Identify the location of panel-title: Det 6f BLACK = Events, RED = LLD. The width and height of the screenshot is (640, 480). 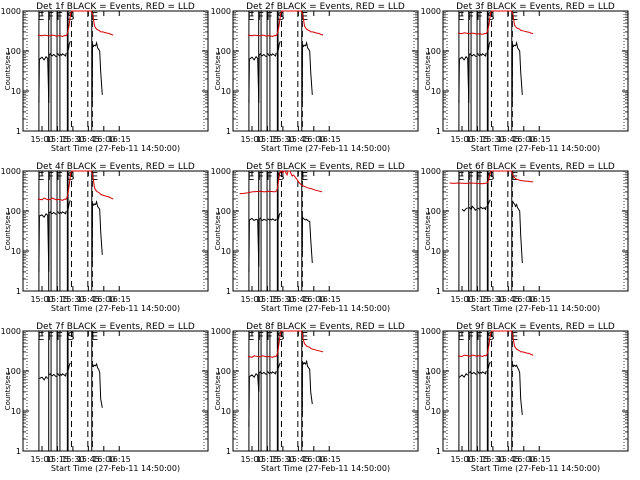
(535, 167).